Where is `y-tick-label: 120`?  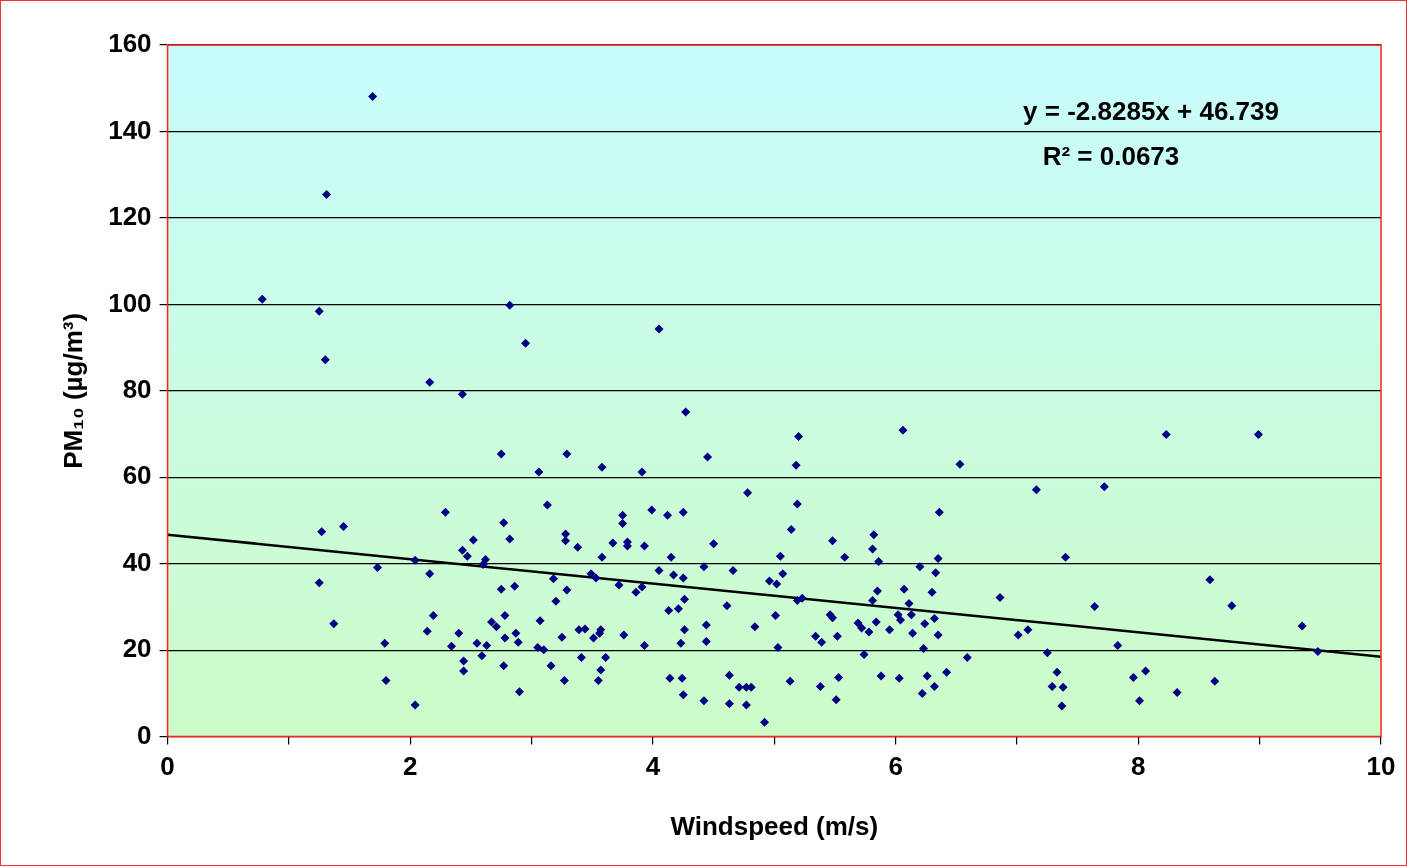 y-tick-label: 120 is located at coordinates (130, 216).